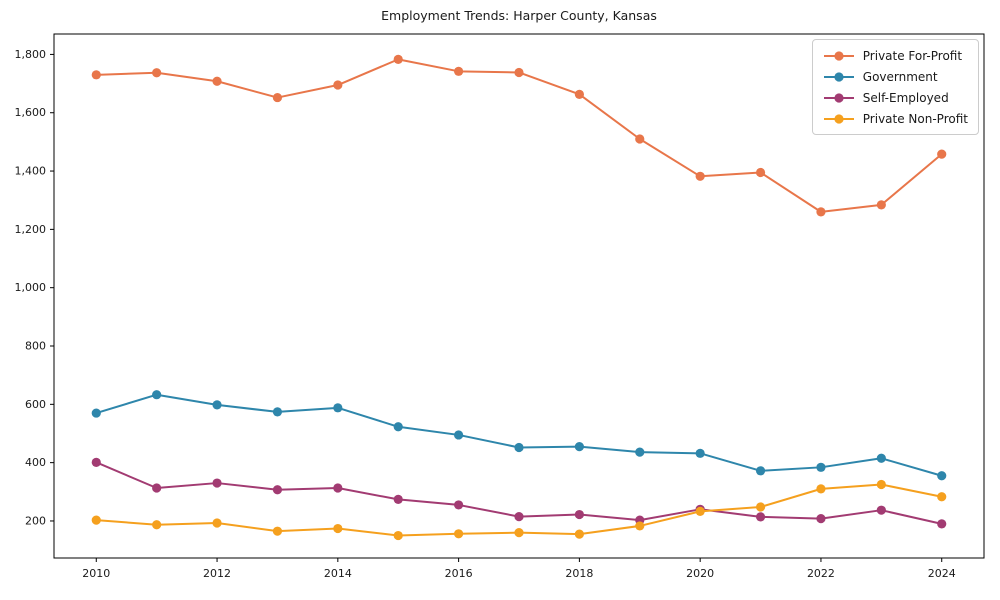 The image size is (1000, 600). What do you see at coordinates (942, 573) in the screenshot?
I see `x-tick-label: 2024` at bounding box center [942, 573].